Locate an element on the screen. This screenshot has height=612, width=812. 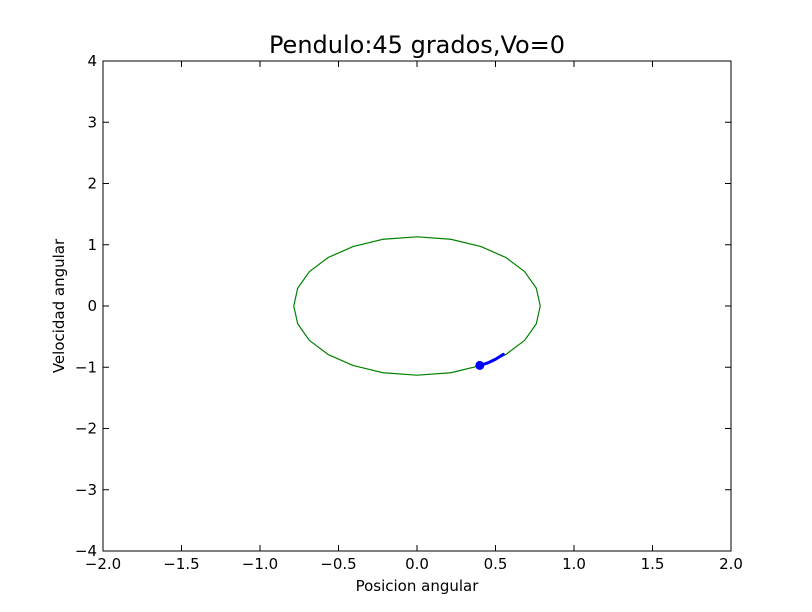
x-tick-label: 1.0 is located at coordinates (574, 564).